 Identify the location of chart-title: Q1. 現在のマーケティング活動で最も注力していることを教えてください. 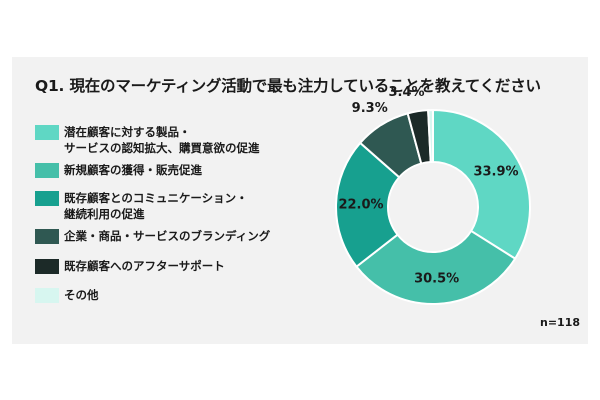
(288, 86).